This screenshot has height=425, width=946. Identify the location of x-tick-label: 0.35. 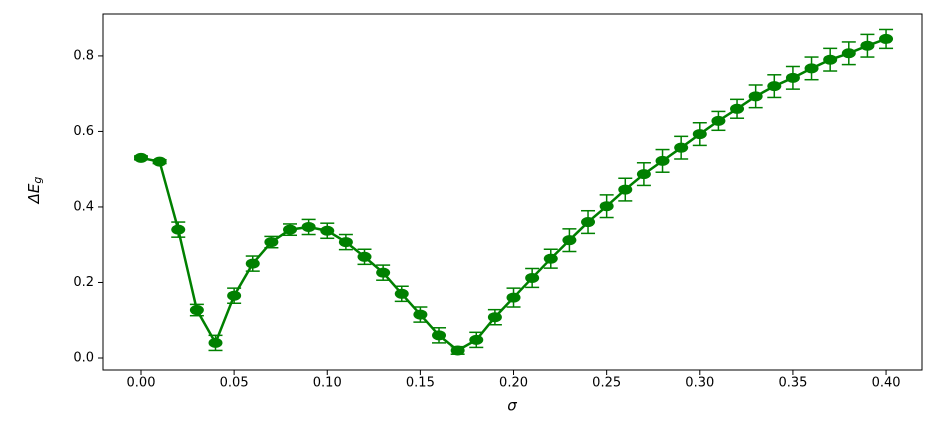
(792, 383).